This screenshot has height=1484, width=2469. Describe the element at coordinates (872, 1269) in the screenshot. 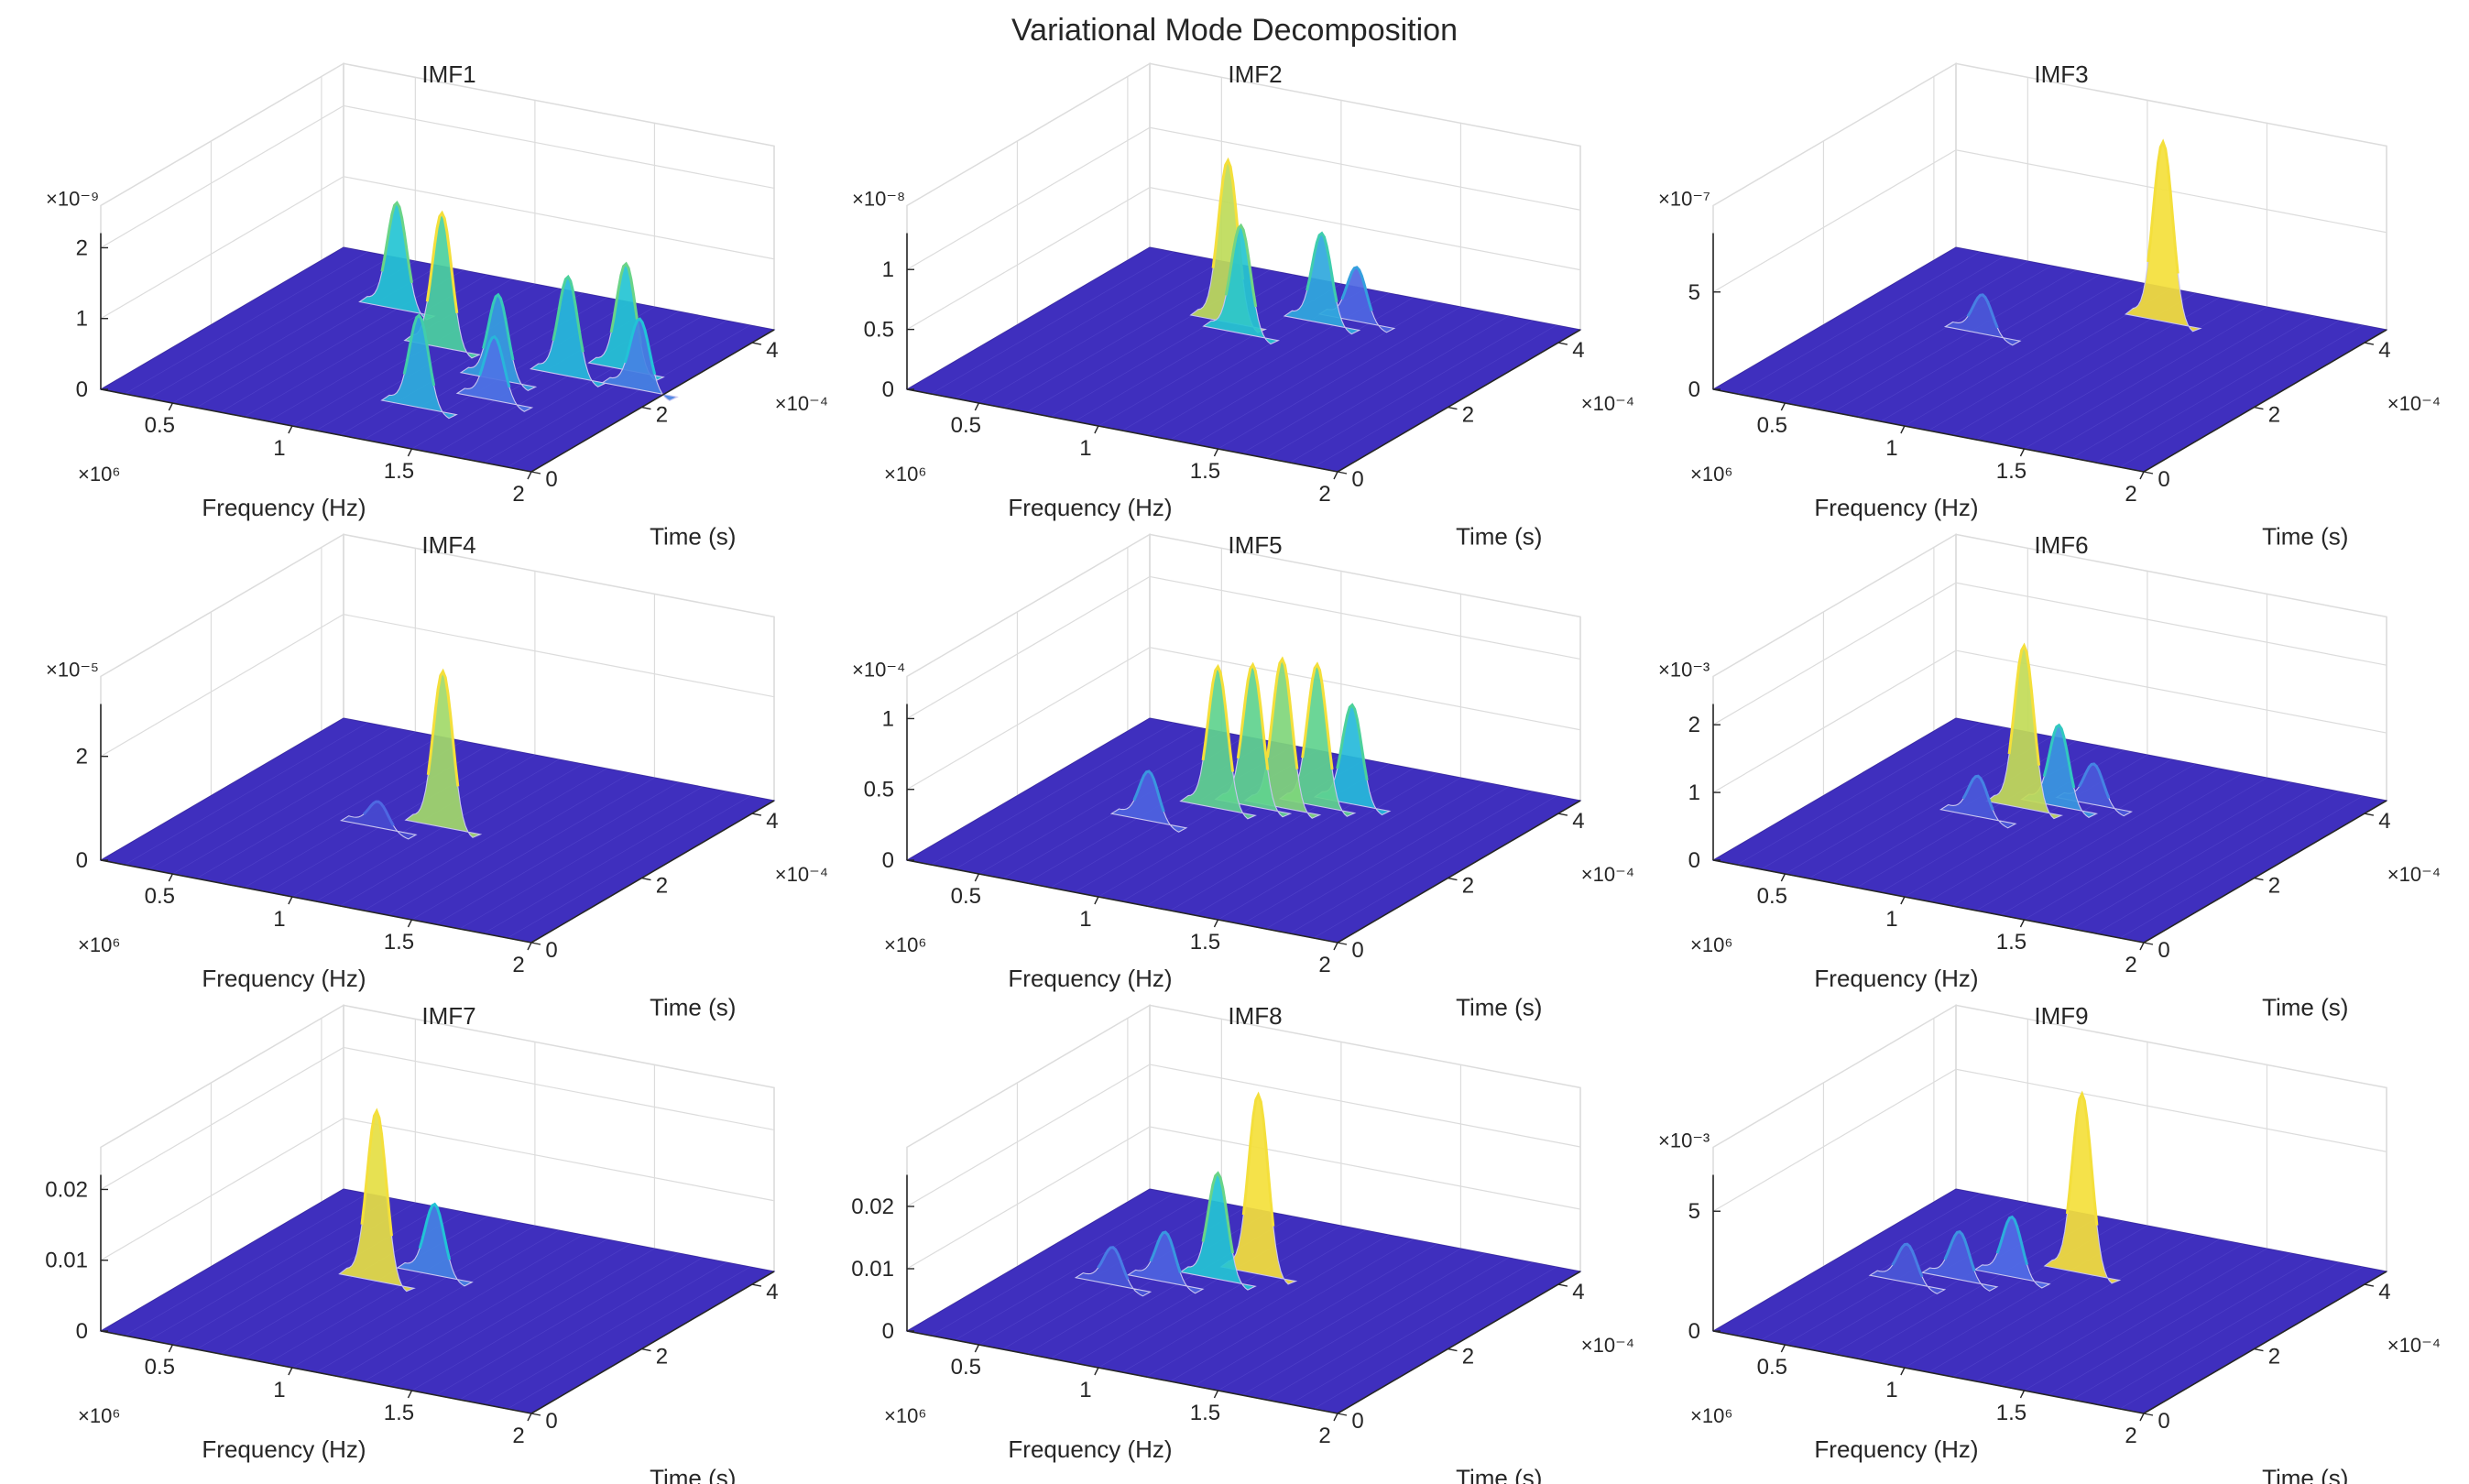

I see `z-tick-label: 0.01` at that location.